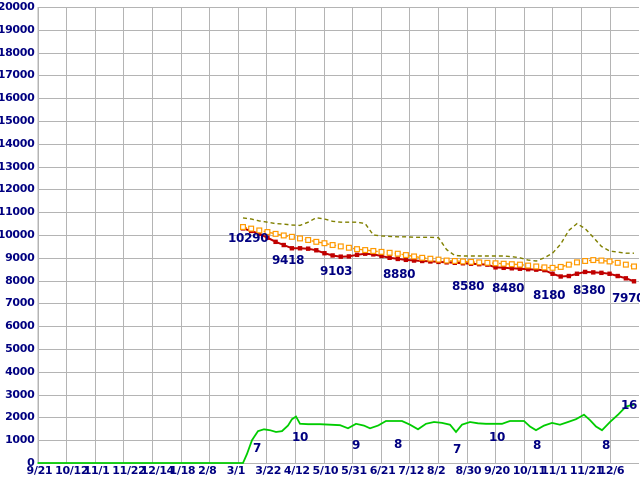 The height and width of the screenshot is (480, 640). What do you see at coordinates (20, 280) in the screenshot?
I see `y-axis-tick-label: 8000` at bounding box center [20, 280].